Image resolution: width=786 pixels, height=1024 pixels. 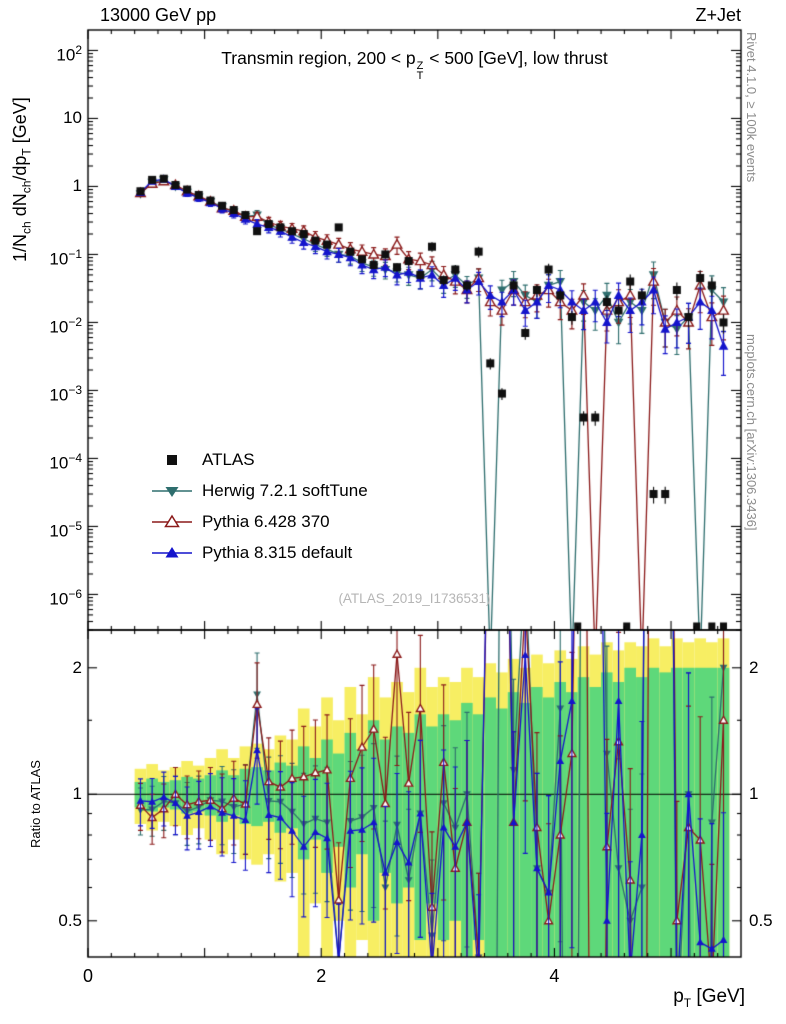 I want to click on y-title-part: /dp, so click(x=20, y=168).